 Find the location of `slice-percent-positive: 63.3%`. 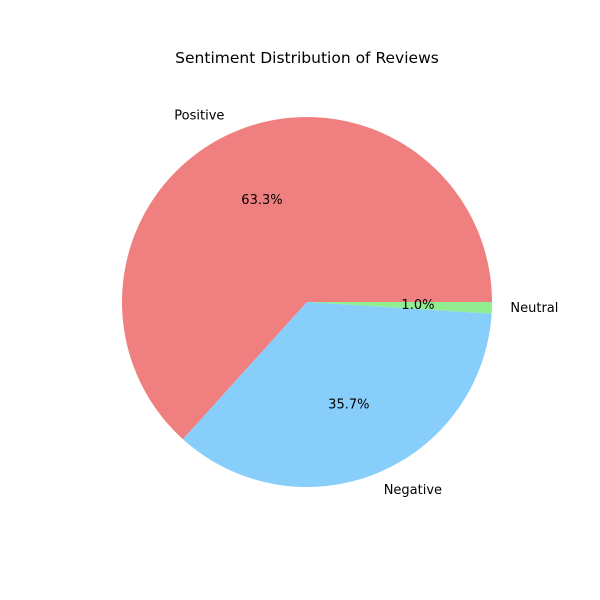

slice-percent-positive: 63.3% is located at coordinates (261, 200).